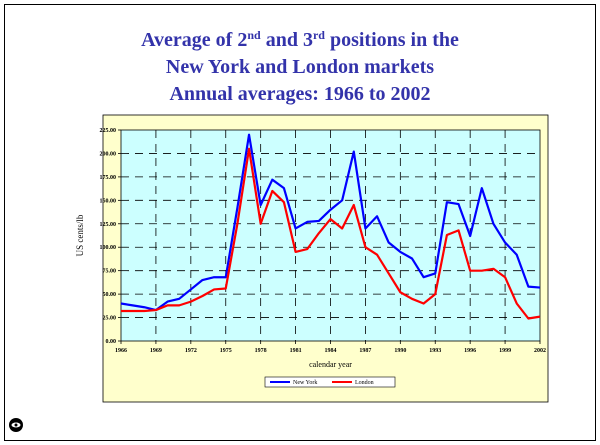 The image size is (600, 445). I want to click on legend-label: London, so click(364, 383).